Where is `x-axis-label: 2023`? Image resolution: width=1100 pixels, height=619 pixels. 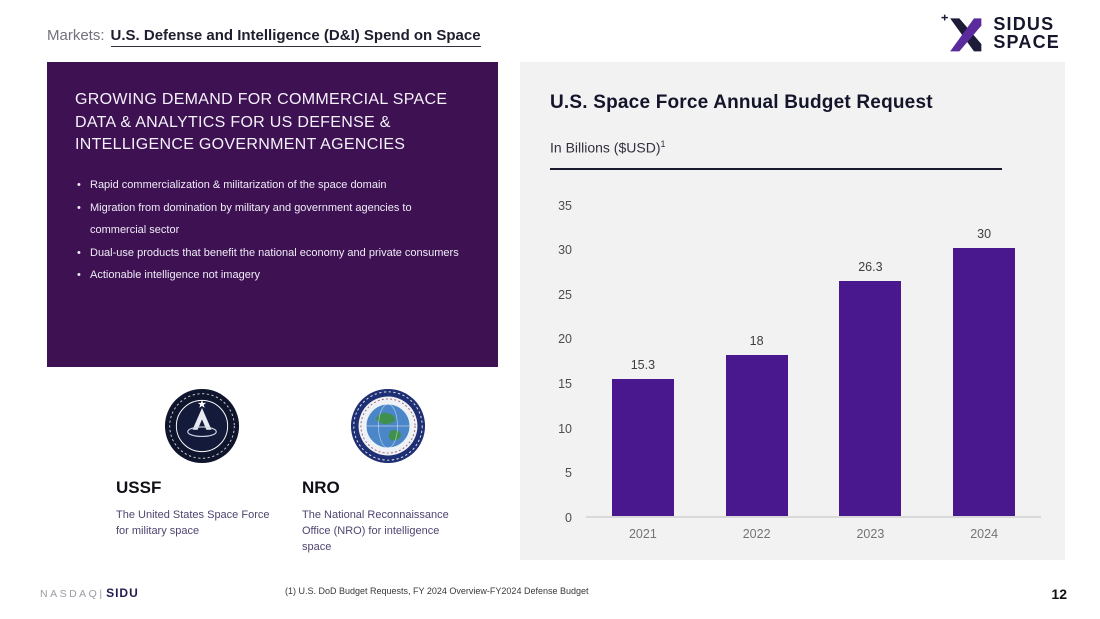 x-axis-label: 2023 is located at coordinates (870, 533).